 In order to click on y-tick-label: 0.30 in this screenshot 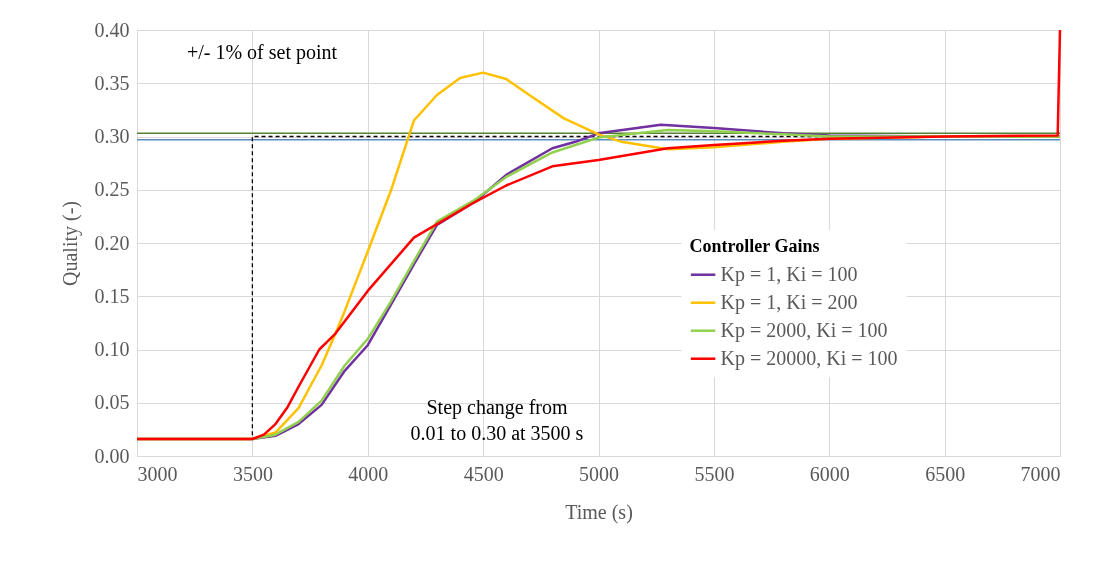, I will do `click(112, 136)`.